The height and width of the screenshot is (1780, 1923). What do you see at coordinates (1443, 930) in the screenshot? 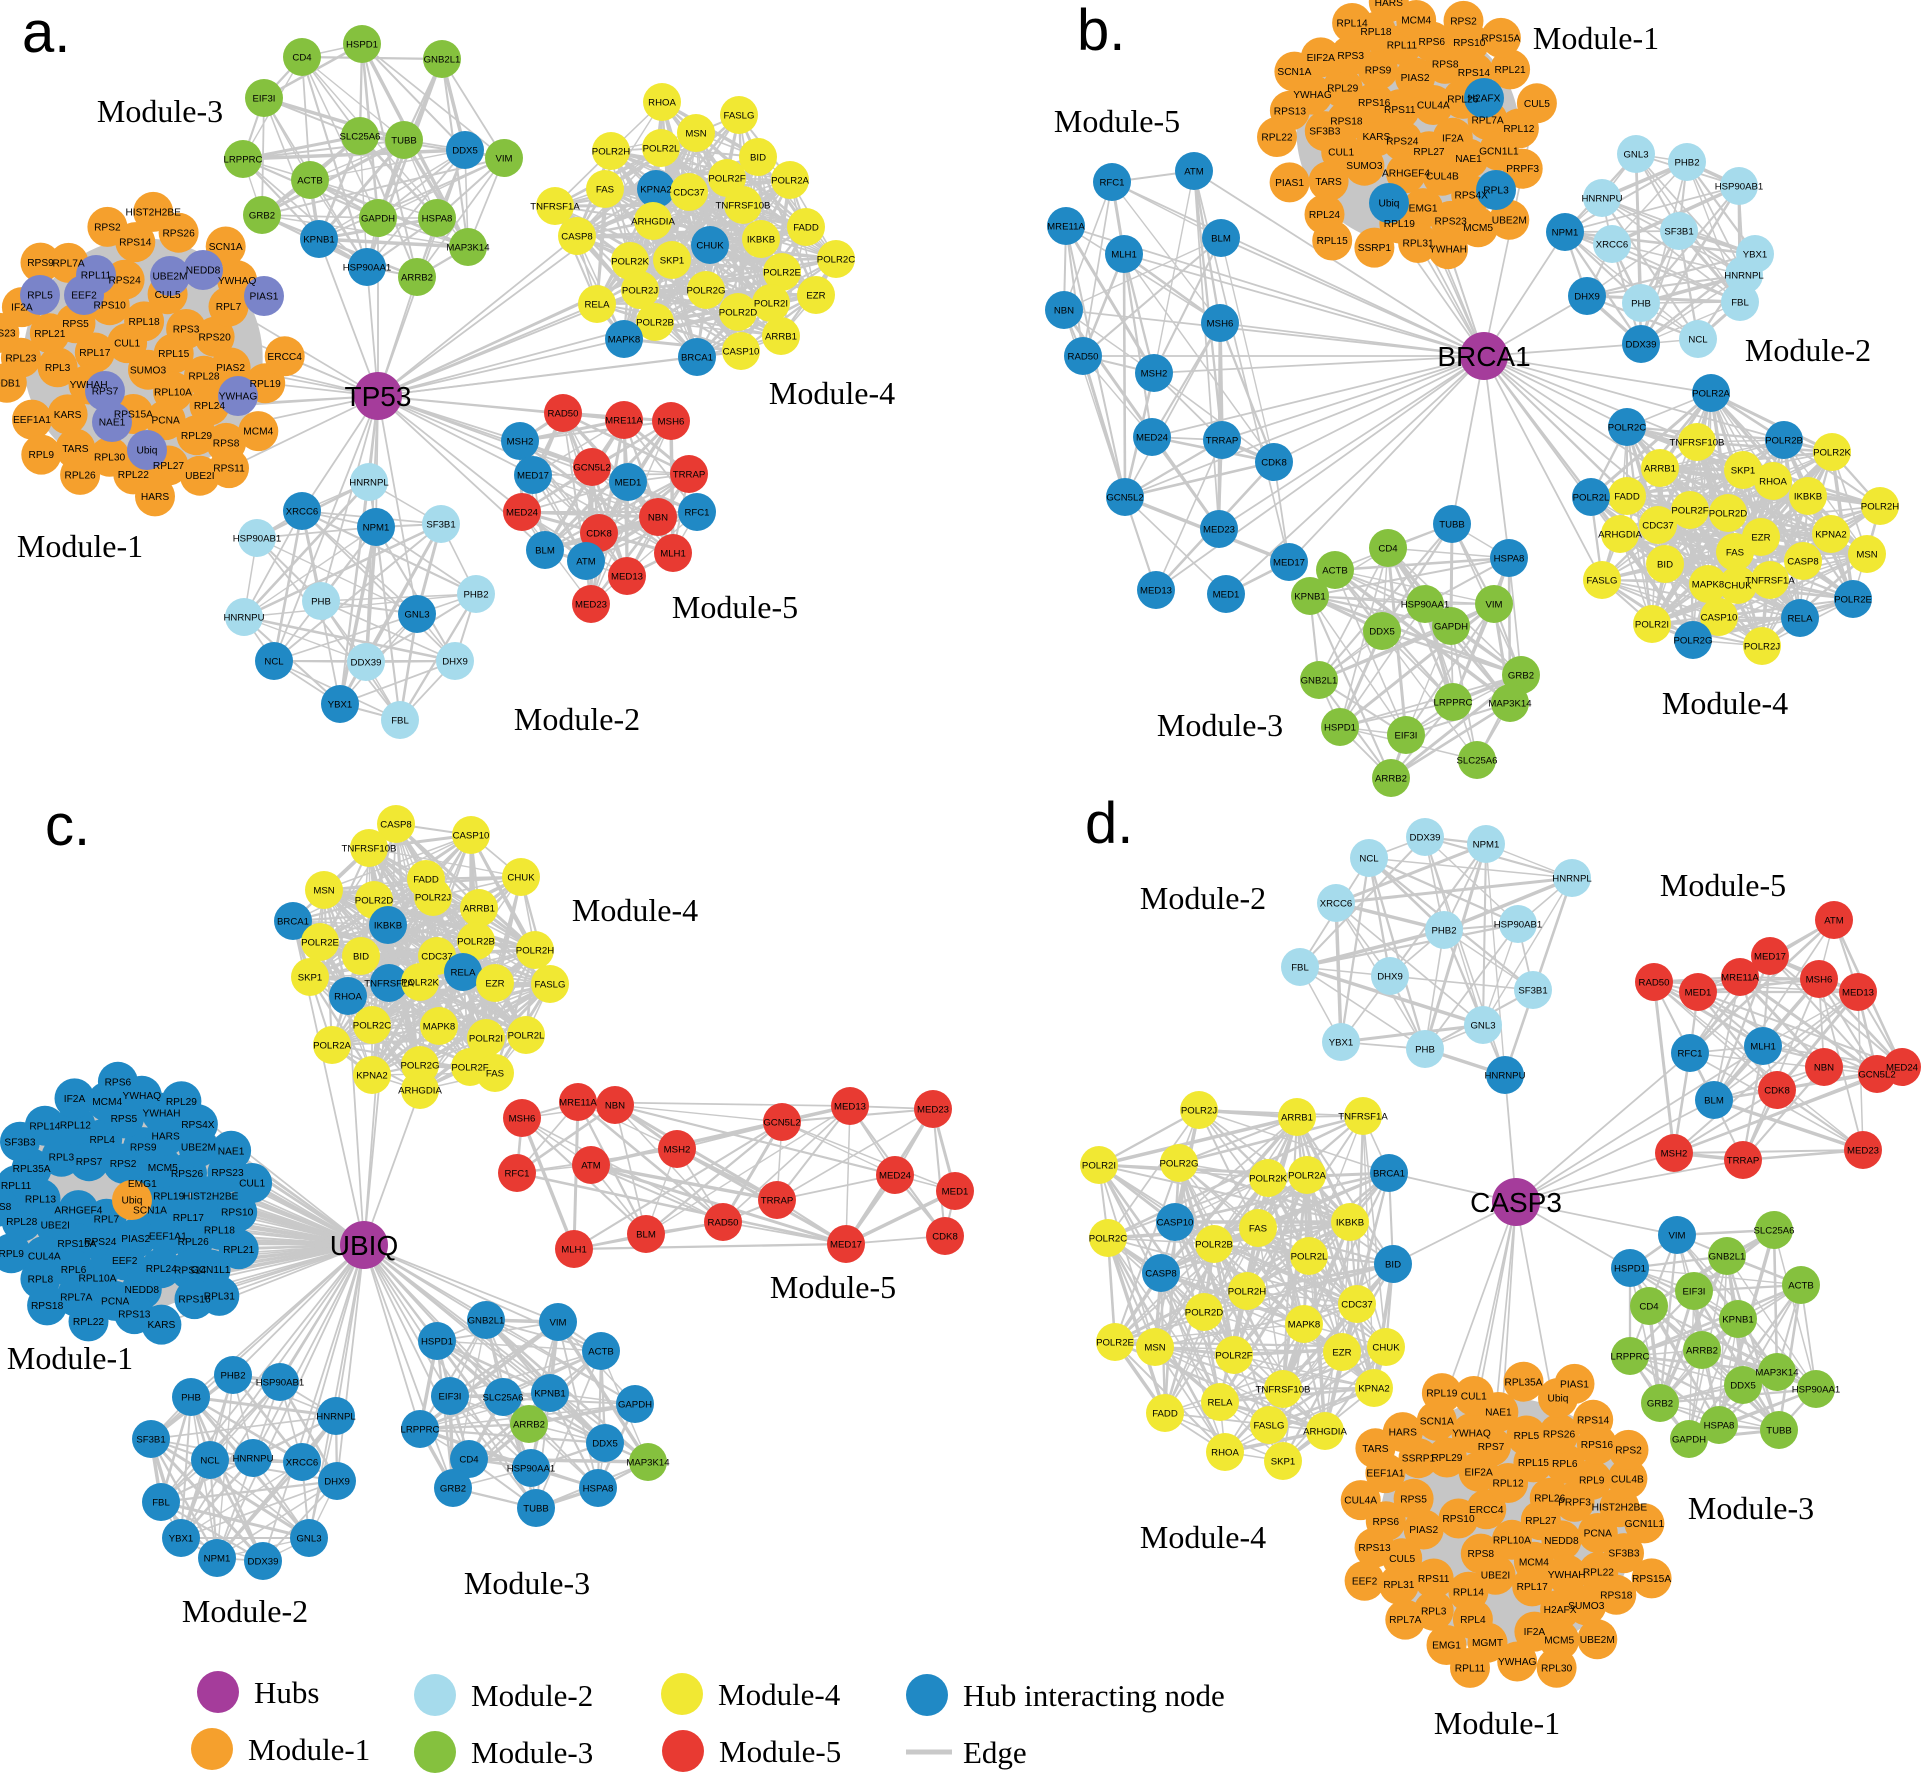
I see `svg-text: PHB2` at bounding box center [1443, 930].